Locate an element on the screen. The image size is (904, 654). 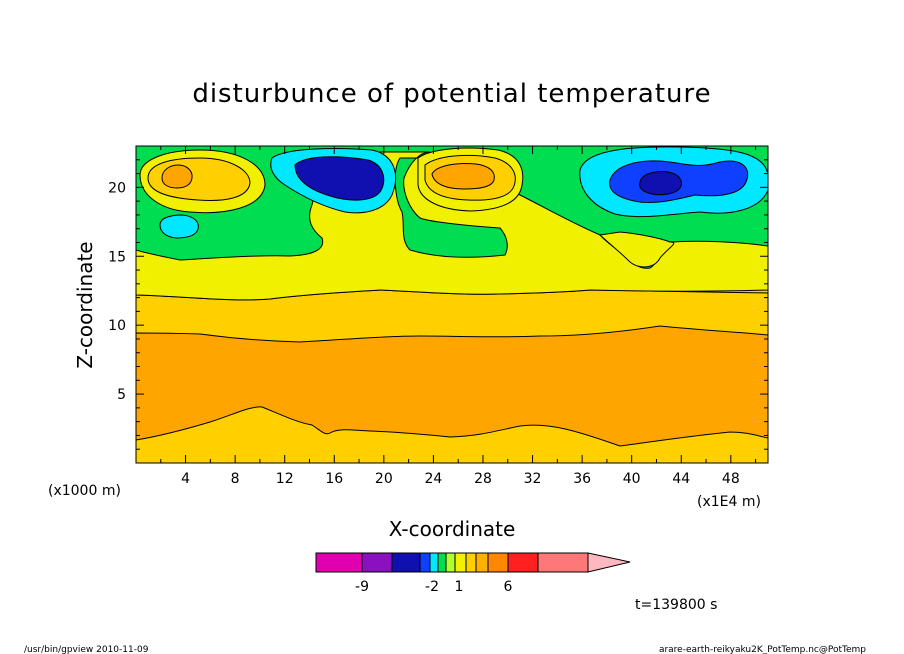
y-tick-label: 5 is located at coordinates (121, 395).